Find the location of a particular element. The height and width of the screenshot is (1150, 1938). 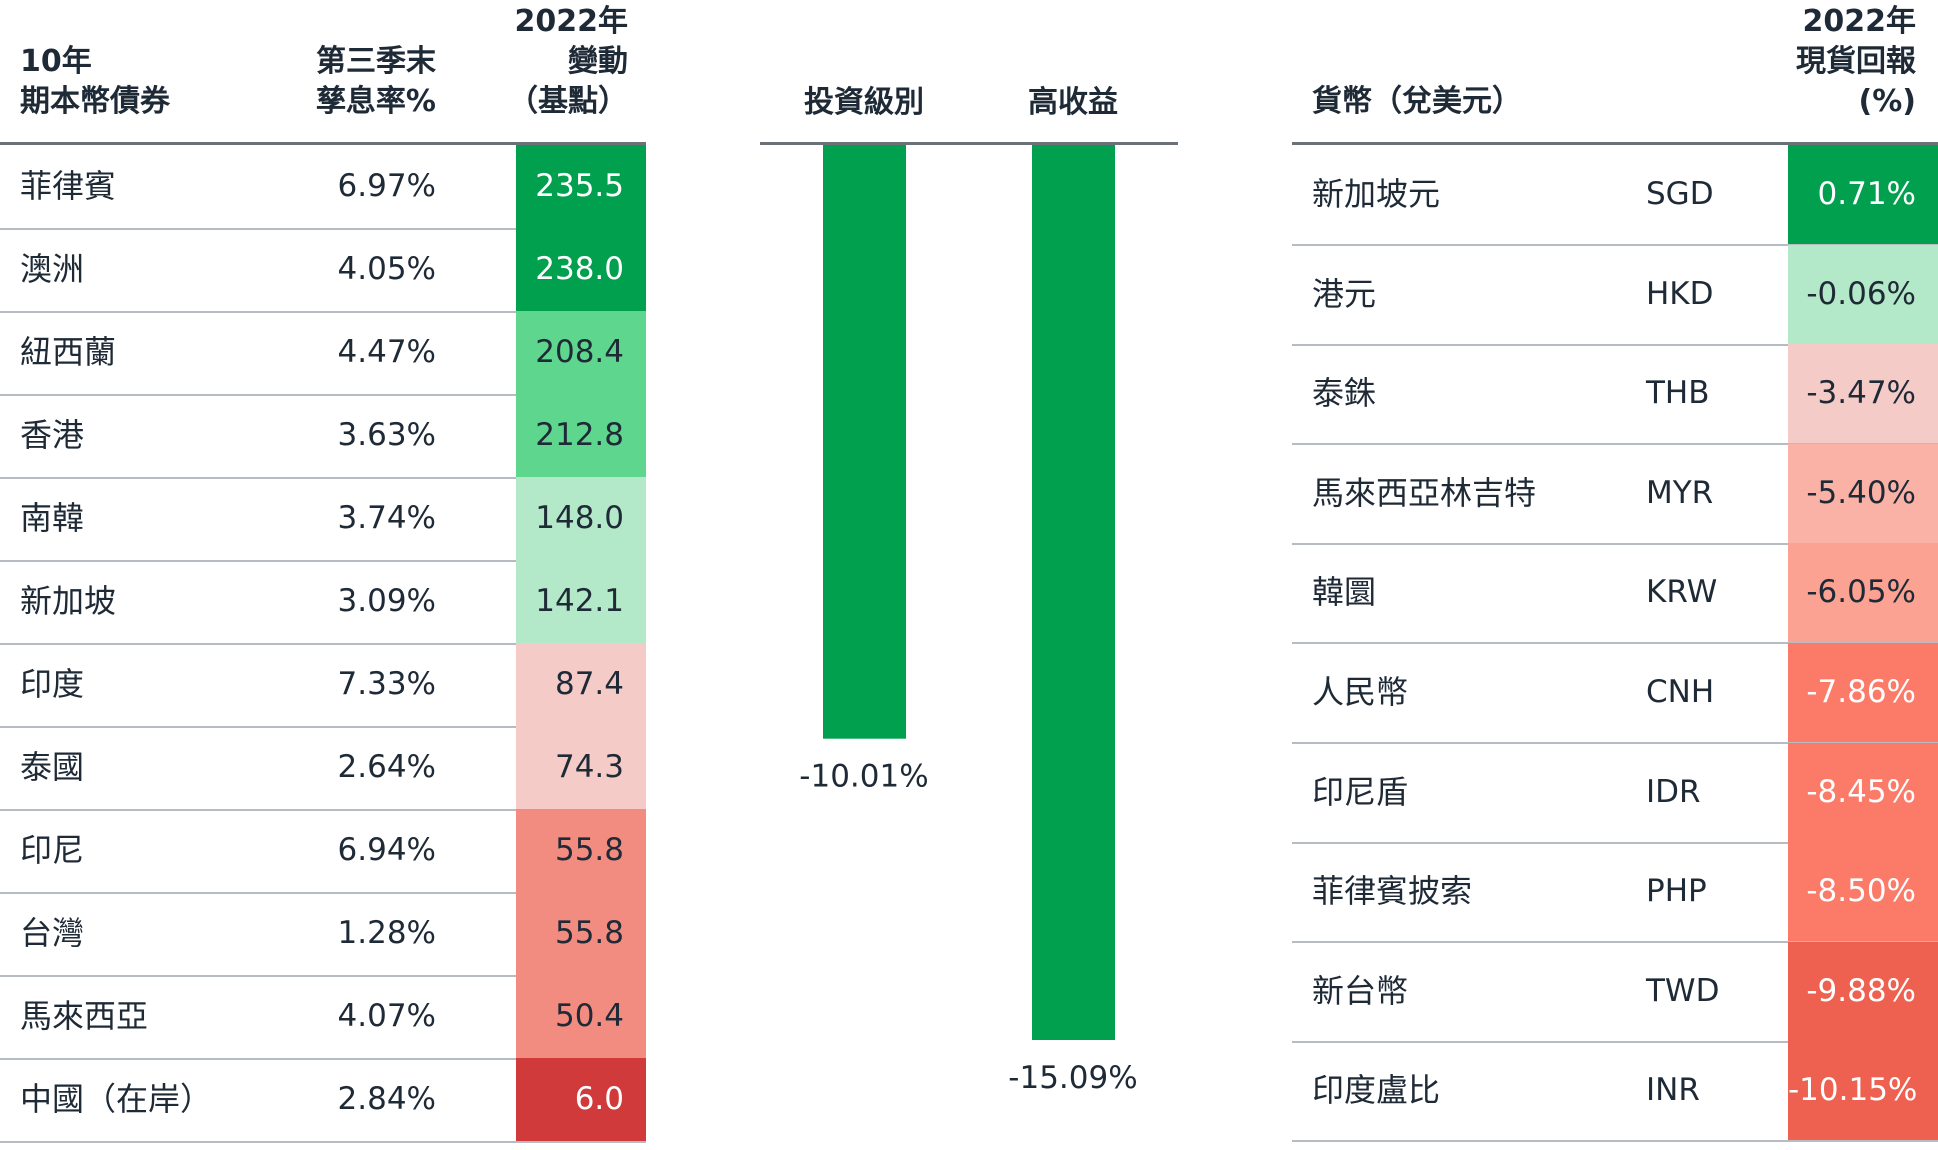

currency-code: SGD is located at coordinates (1680, 194).